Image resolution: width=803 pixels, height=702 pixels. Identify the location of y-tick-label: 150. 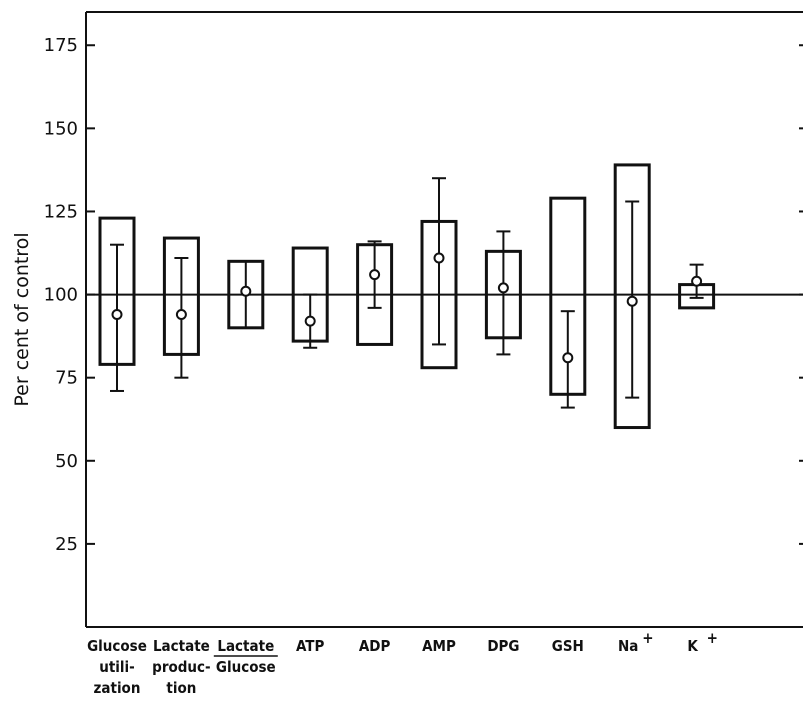
(61, 128).